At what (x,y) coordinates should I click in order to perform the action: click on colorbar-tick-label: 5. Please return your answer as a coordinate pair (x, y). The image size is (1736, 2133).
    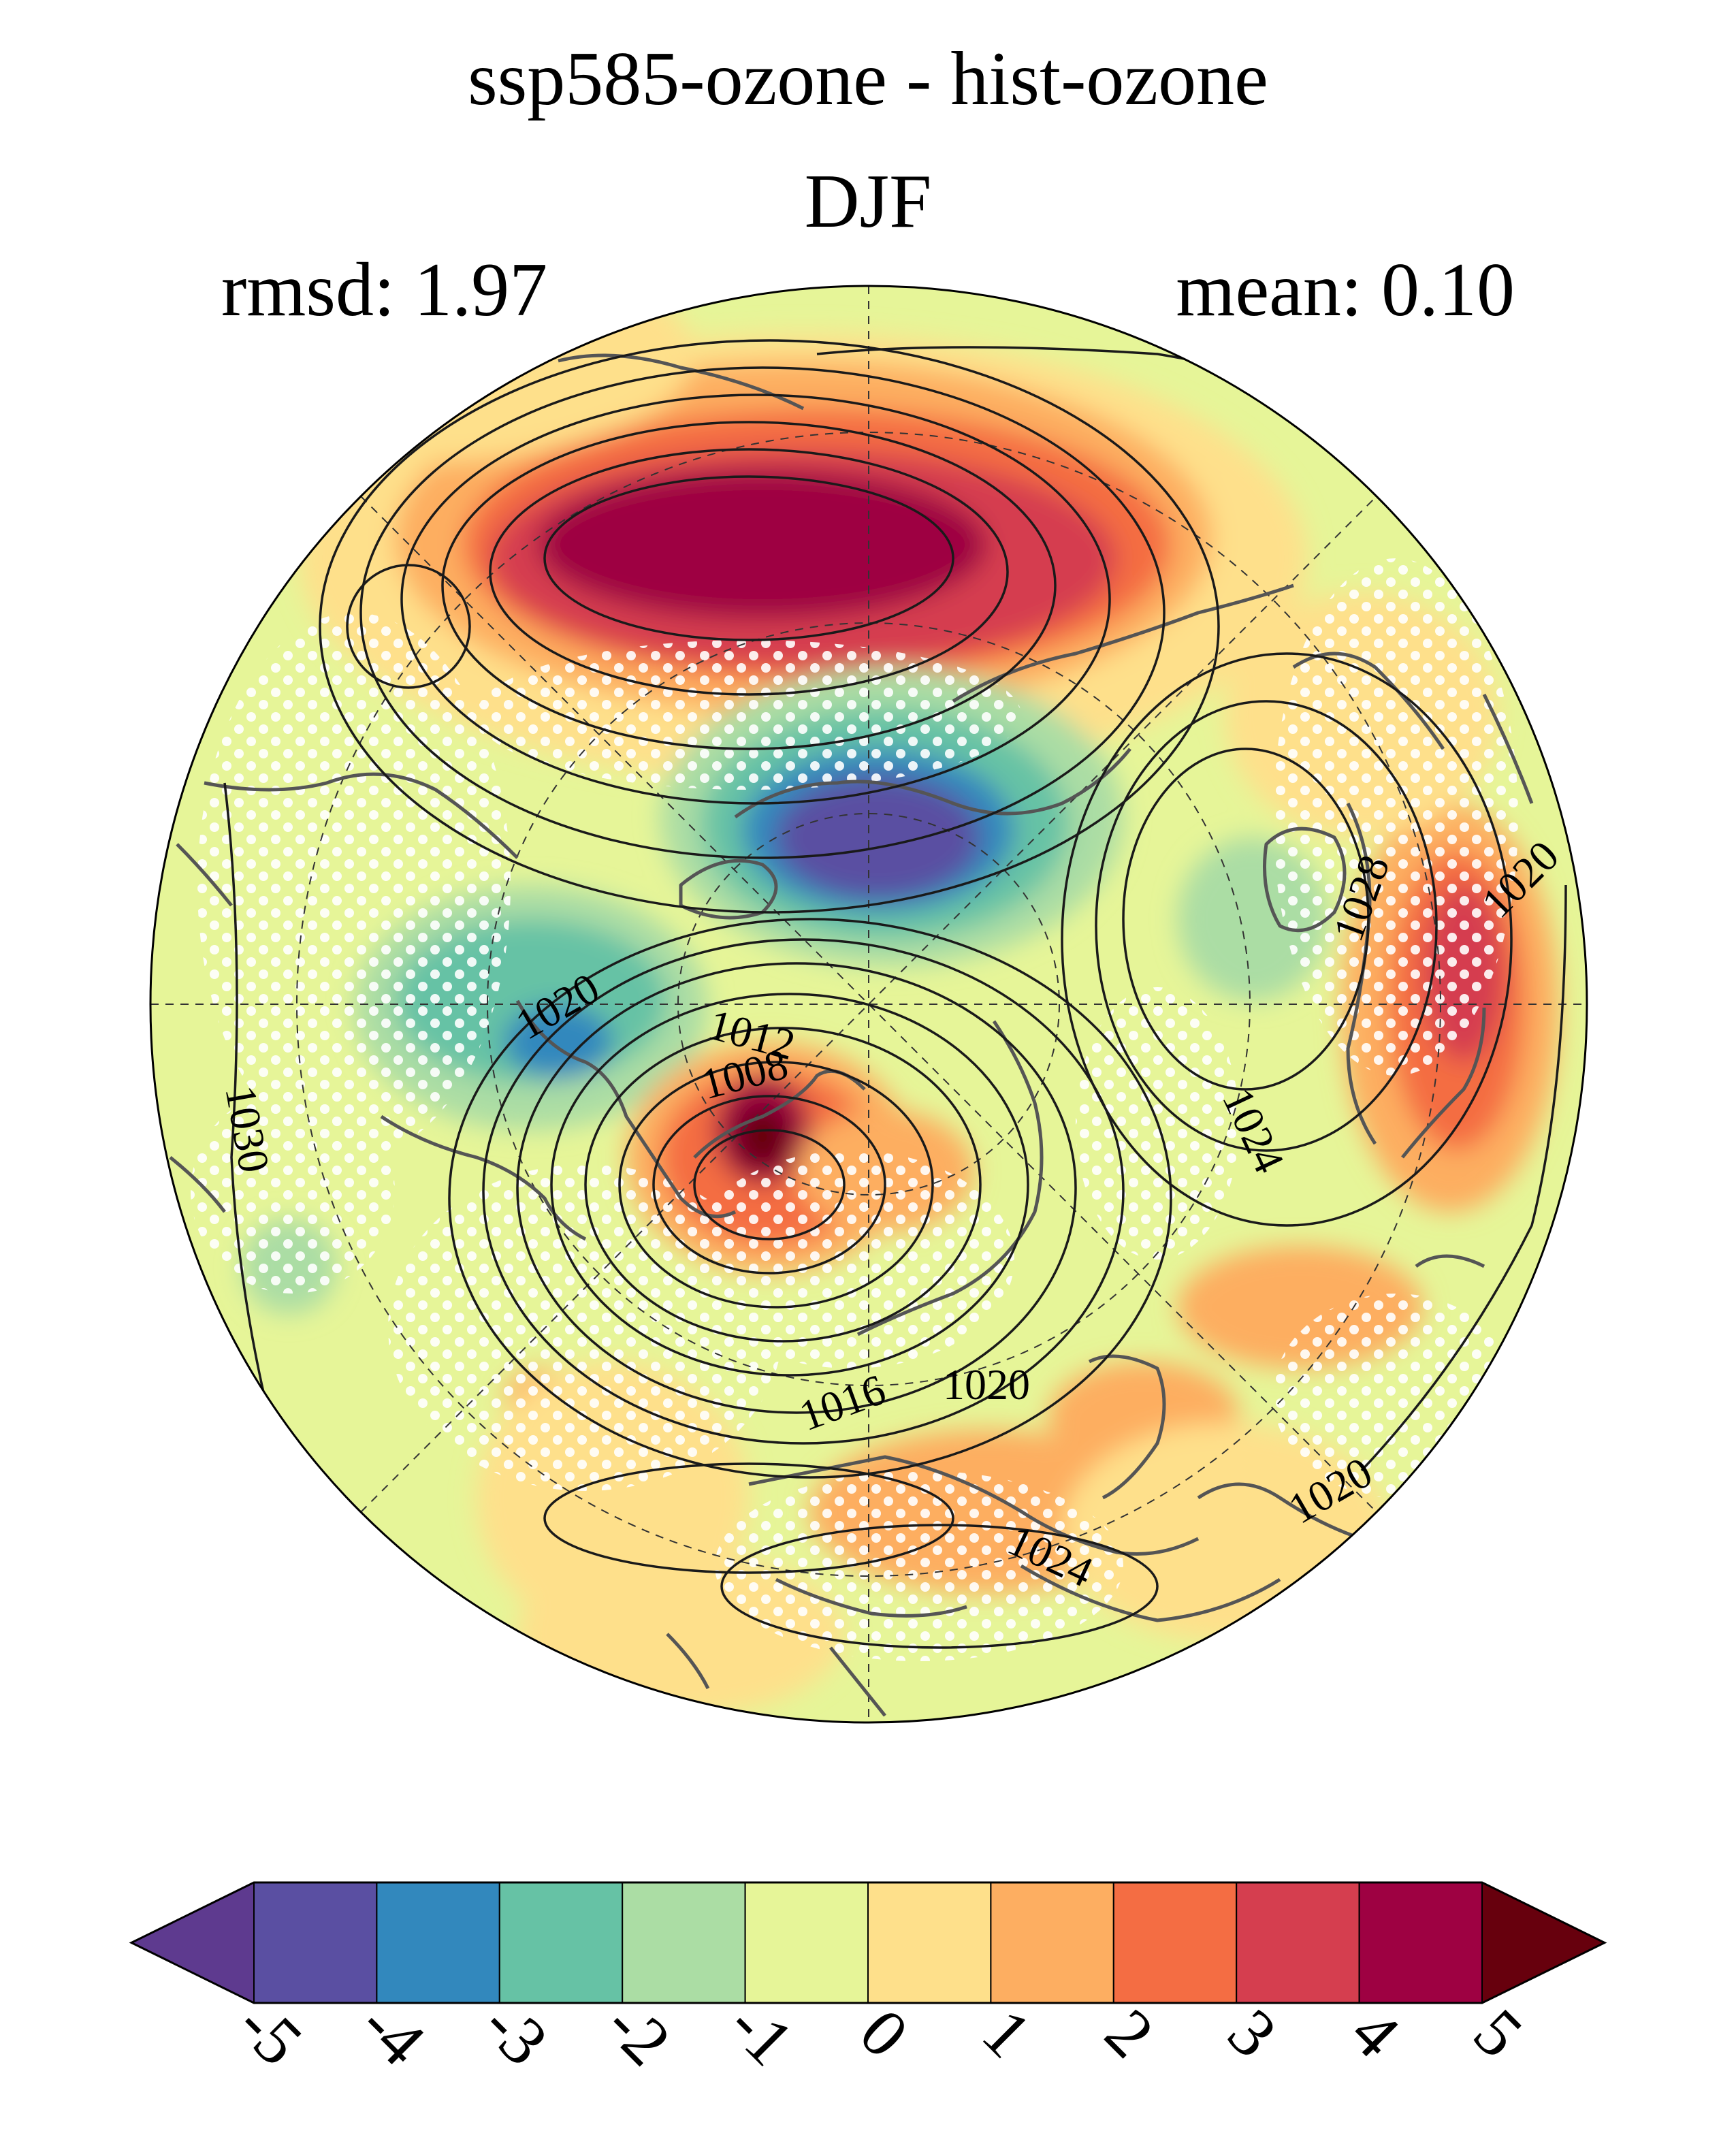
    Looking at the image, I should click on (1498, 2033).